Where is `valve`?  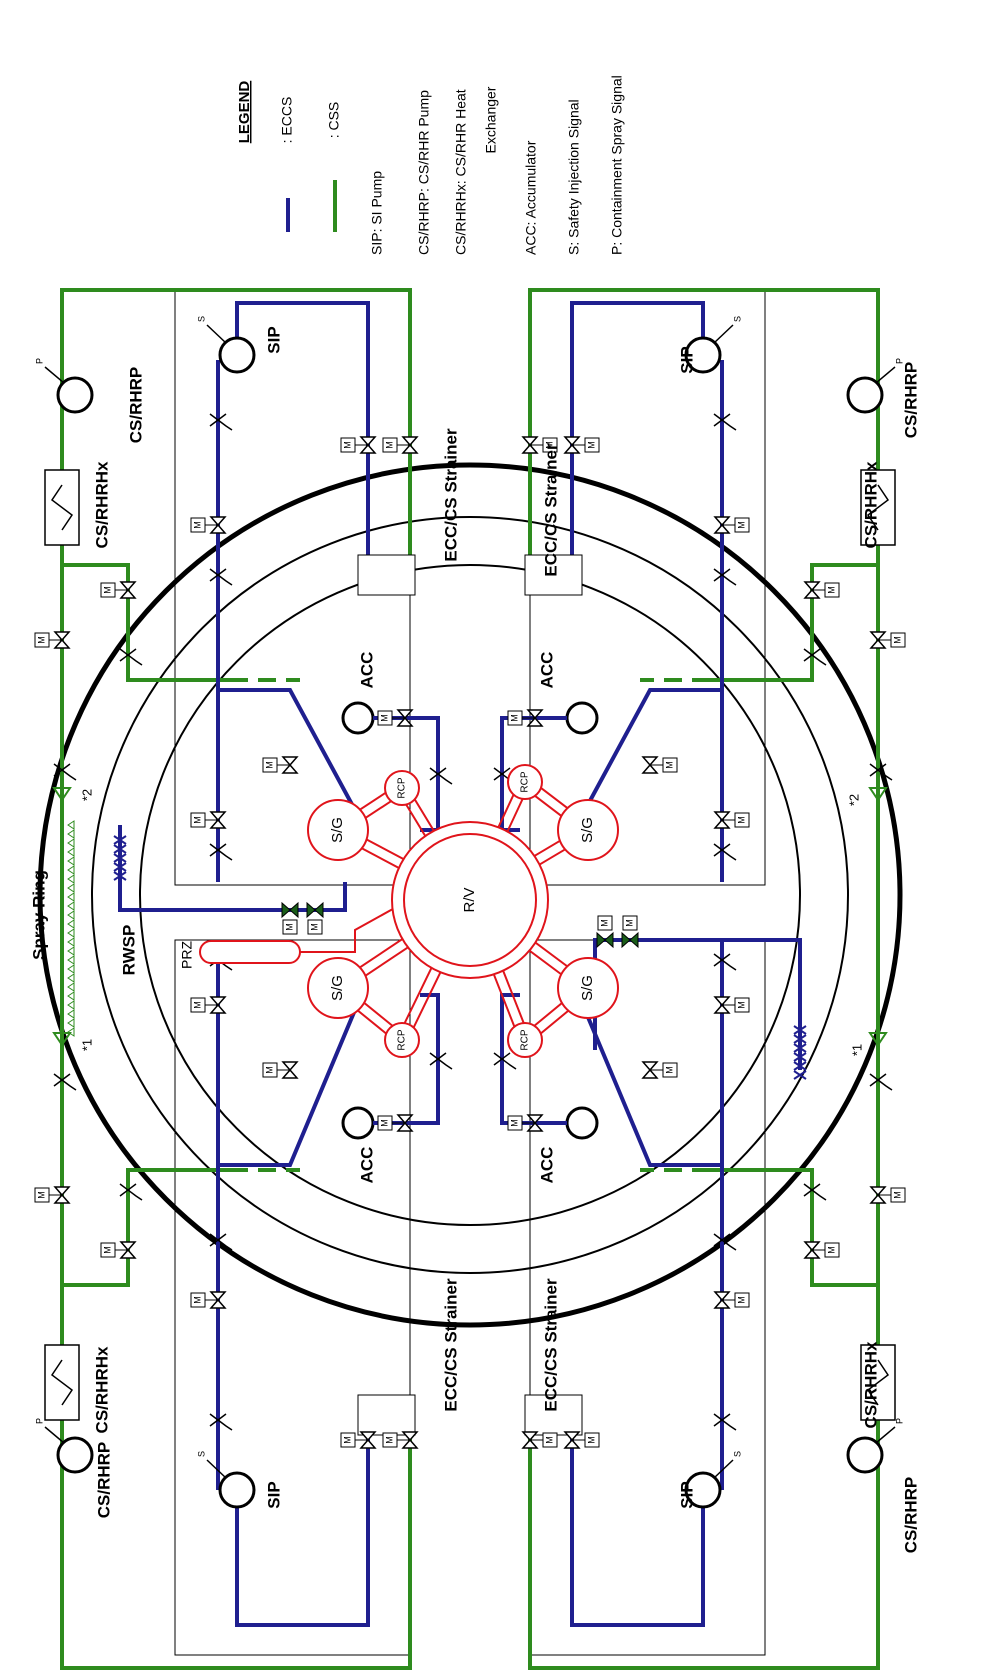
valve is located at coordinates (605, 940).